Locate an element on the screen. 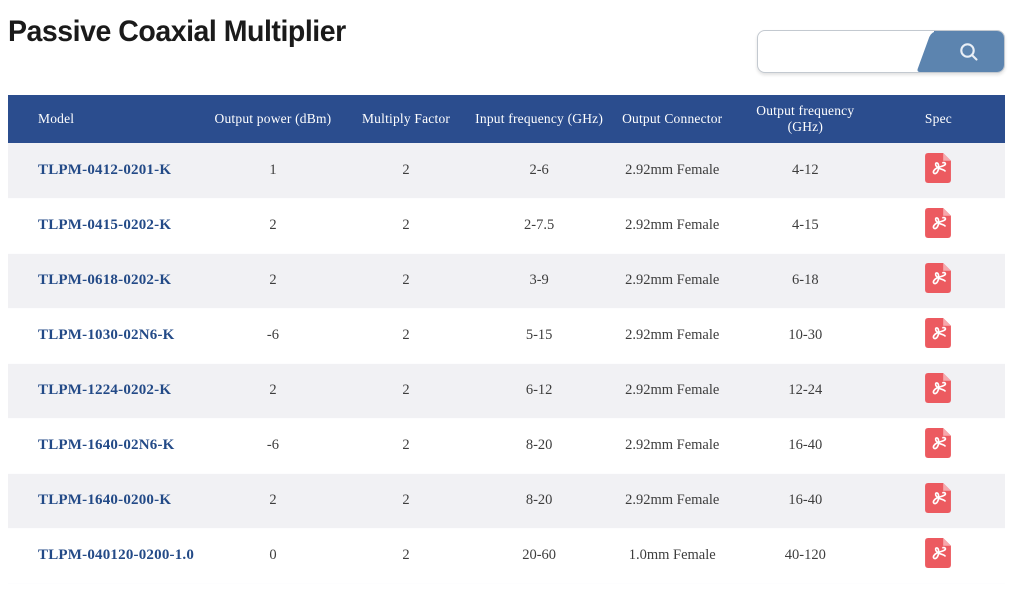 The image size is (1023, 610). model-link: TLPM-1640-02N6-K is located at coordinates (106, 445).